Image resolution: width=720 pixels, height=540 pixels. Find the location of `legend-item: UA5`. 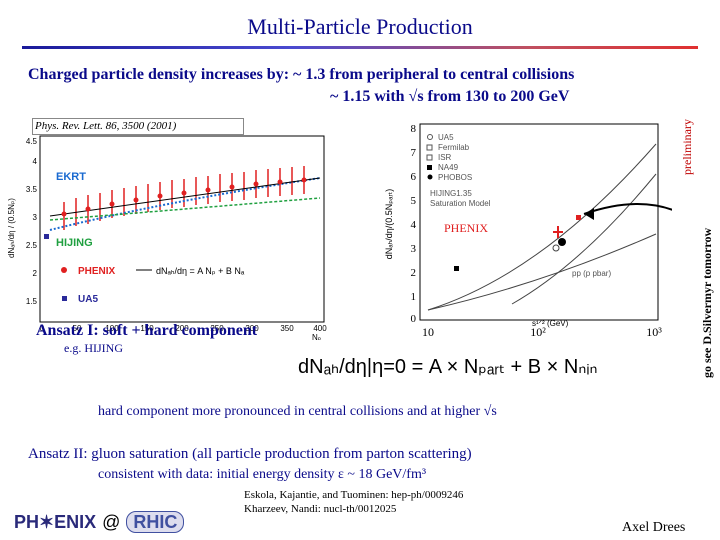

legend-item: UA5 is located at coordinates (446, 137).